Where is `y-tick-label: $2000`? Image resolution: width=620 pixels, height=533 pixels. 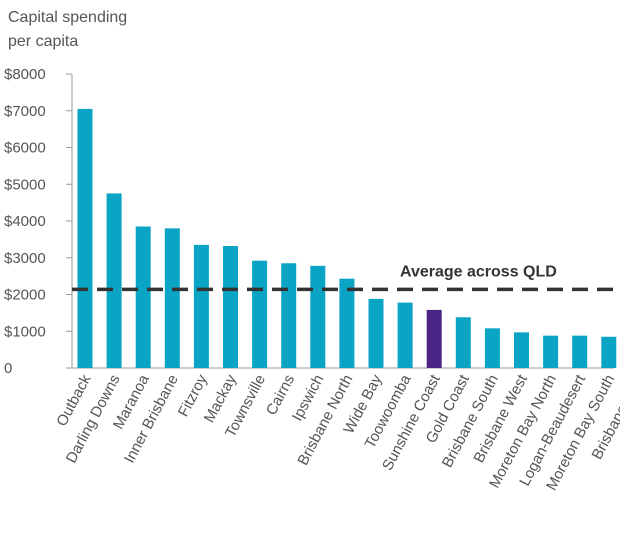
y-tick-label: $2000 is located at coordinates (25, 295).